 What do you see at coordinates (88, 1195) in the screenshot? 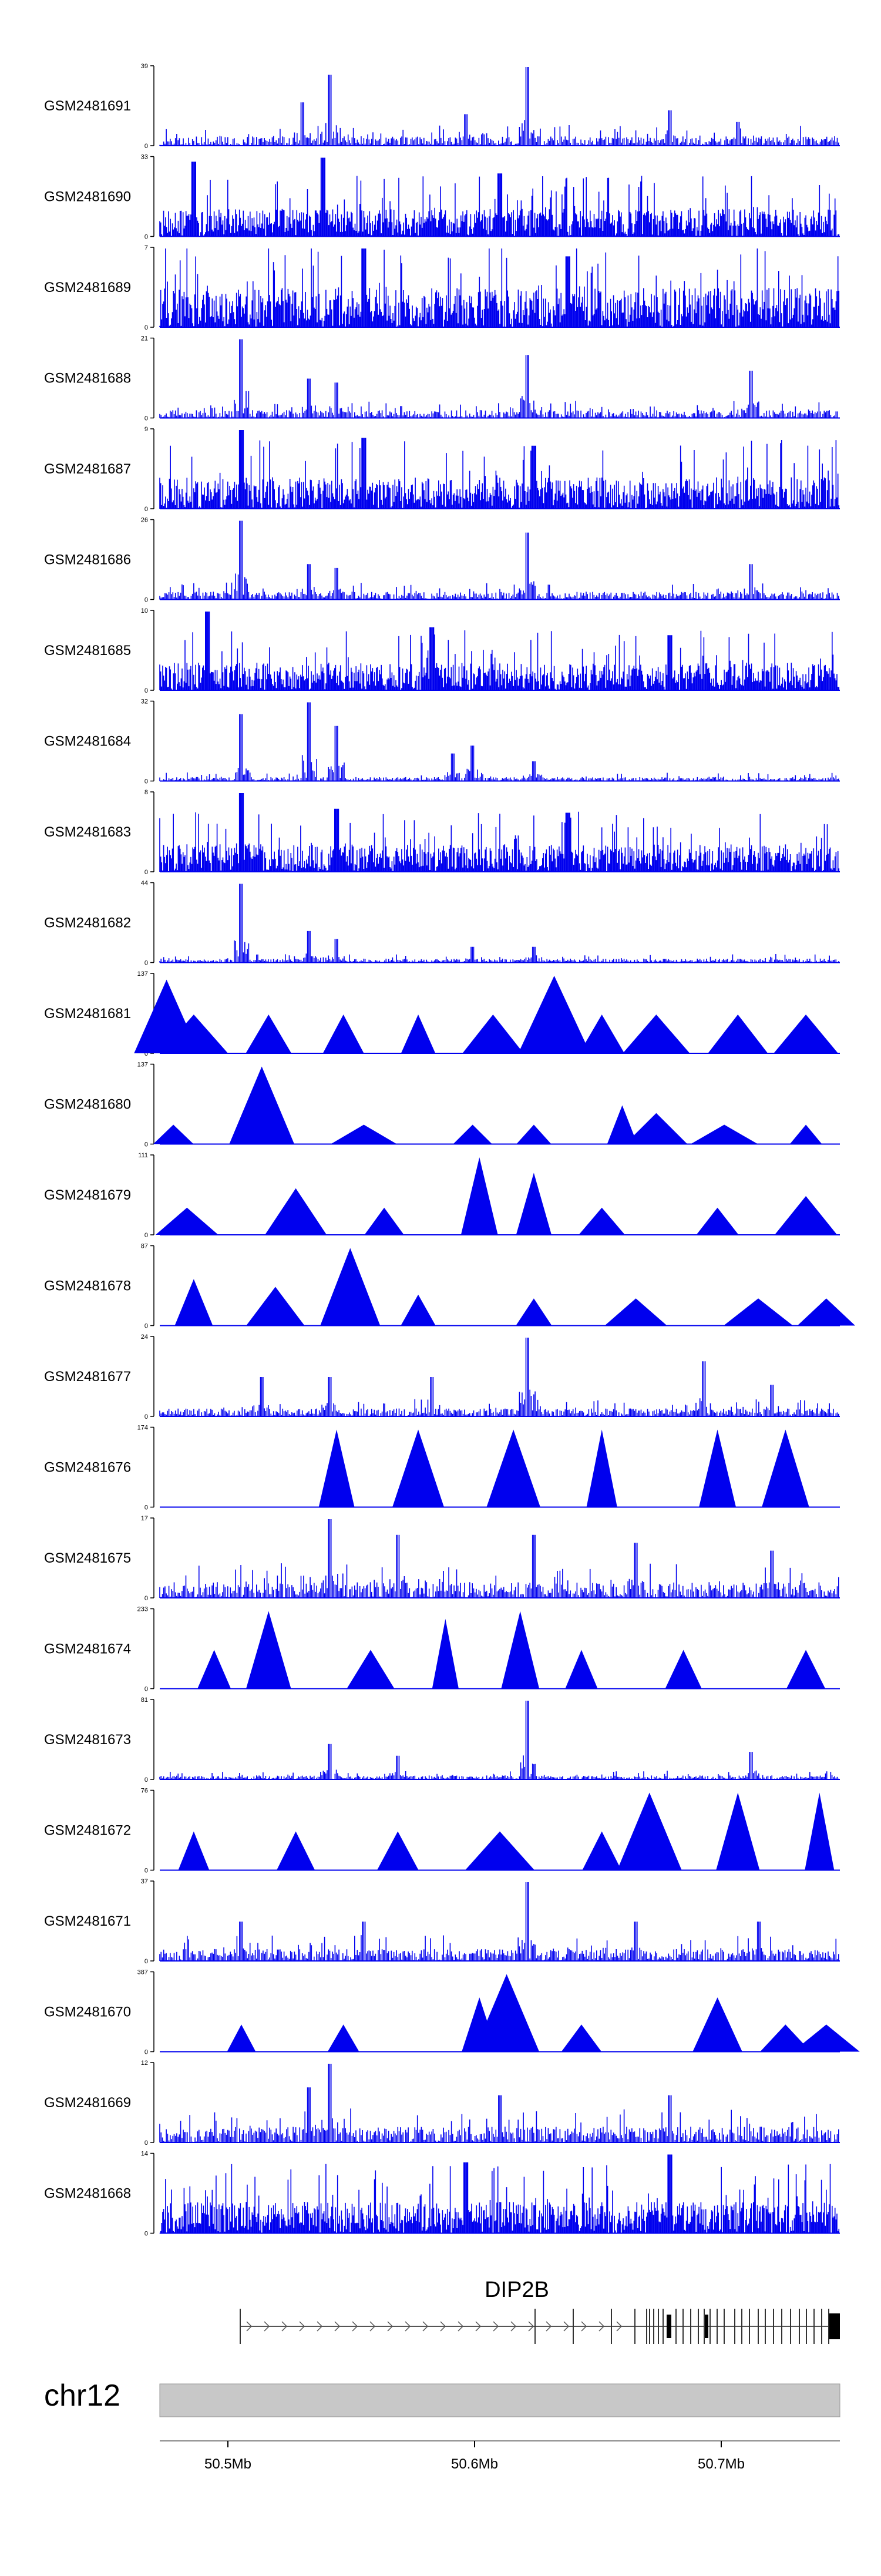
I see `track-label: GSM2481679` at bounding box center [88, 1195].